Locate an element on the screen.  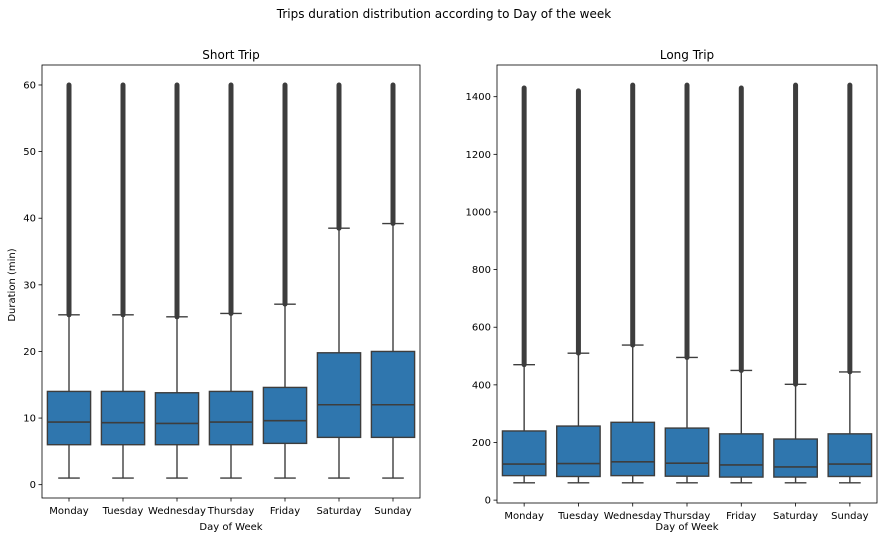
long-trip-ytick-label: 1200 is located at coordinates (478, 155).